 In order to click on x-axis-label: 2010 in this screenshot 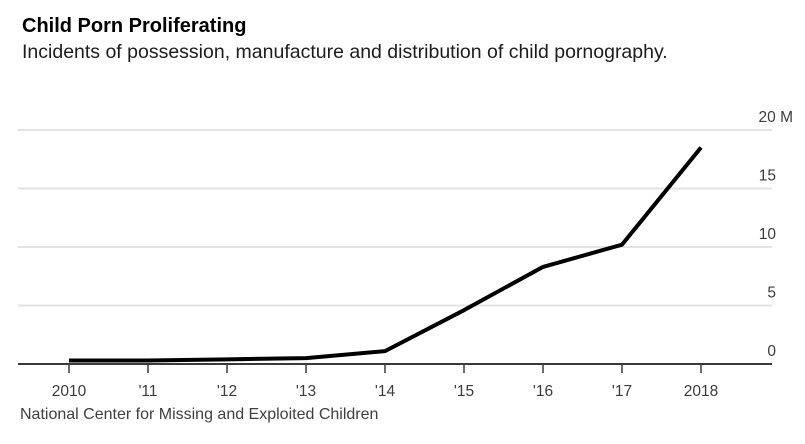, I will do `click(69, 391)`.